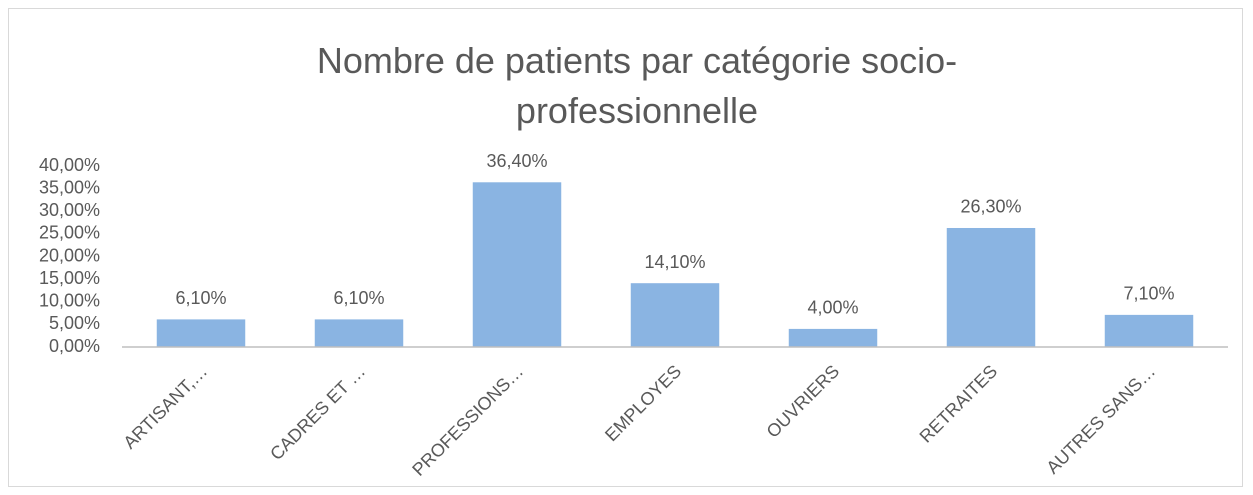 Image resolution: width=1253 pixels, height=495 pixels. What do you see at coordinates (69, 255) in the screenshot?
I see `y-tick-label: 20,00%` at bounding box center [69, 255].